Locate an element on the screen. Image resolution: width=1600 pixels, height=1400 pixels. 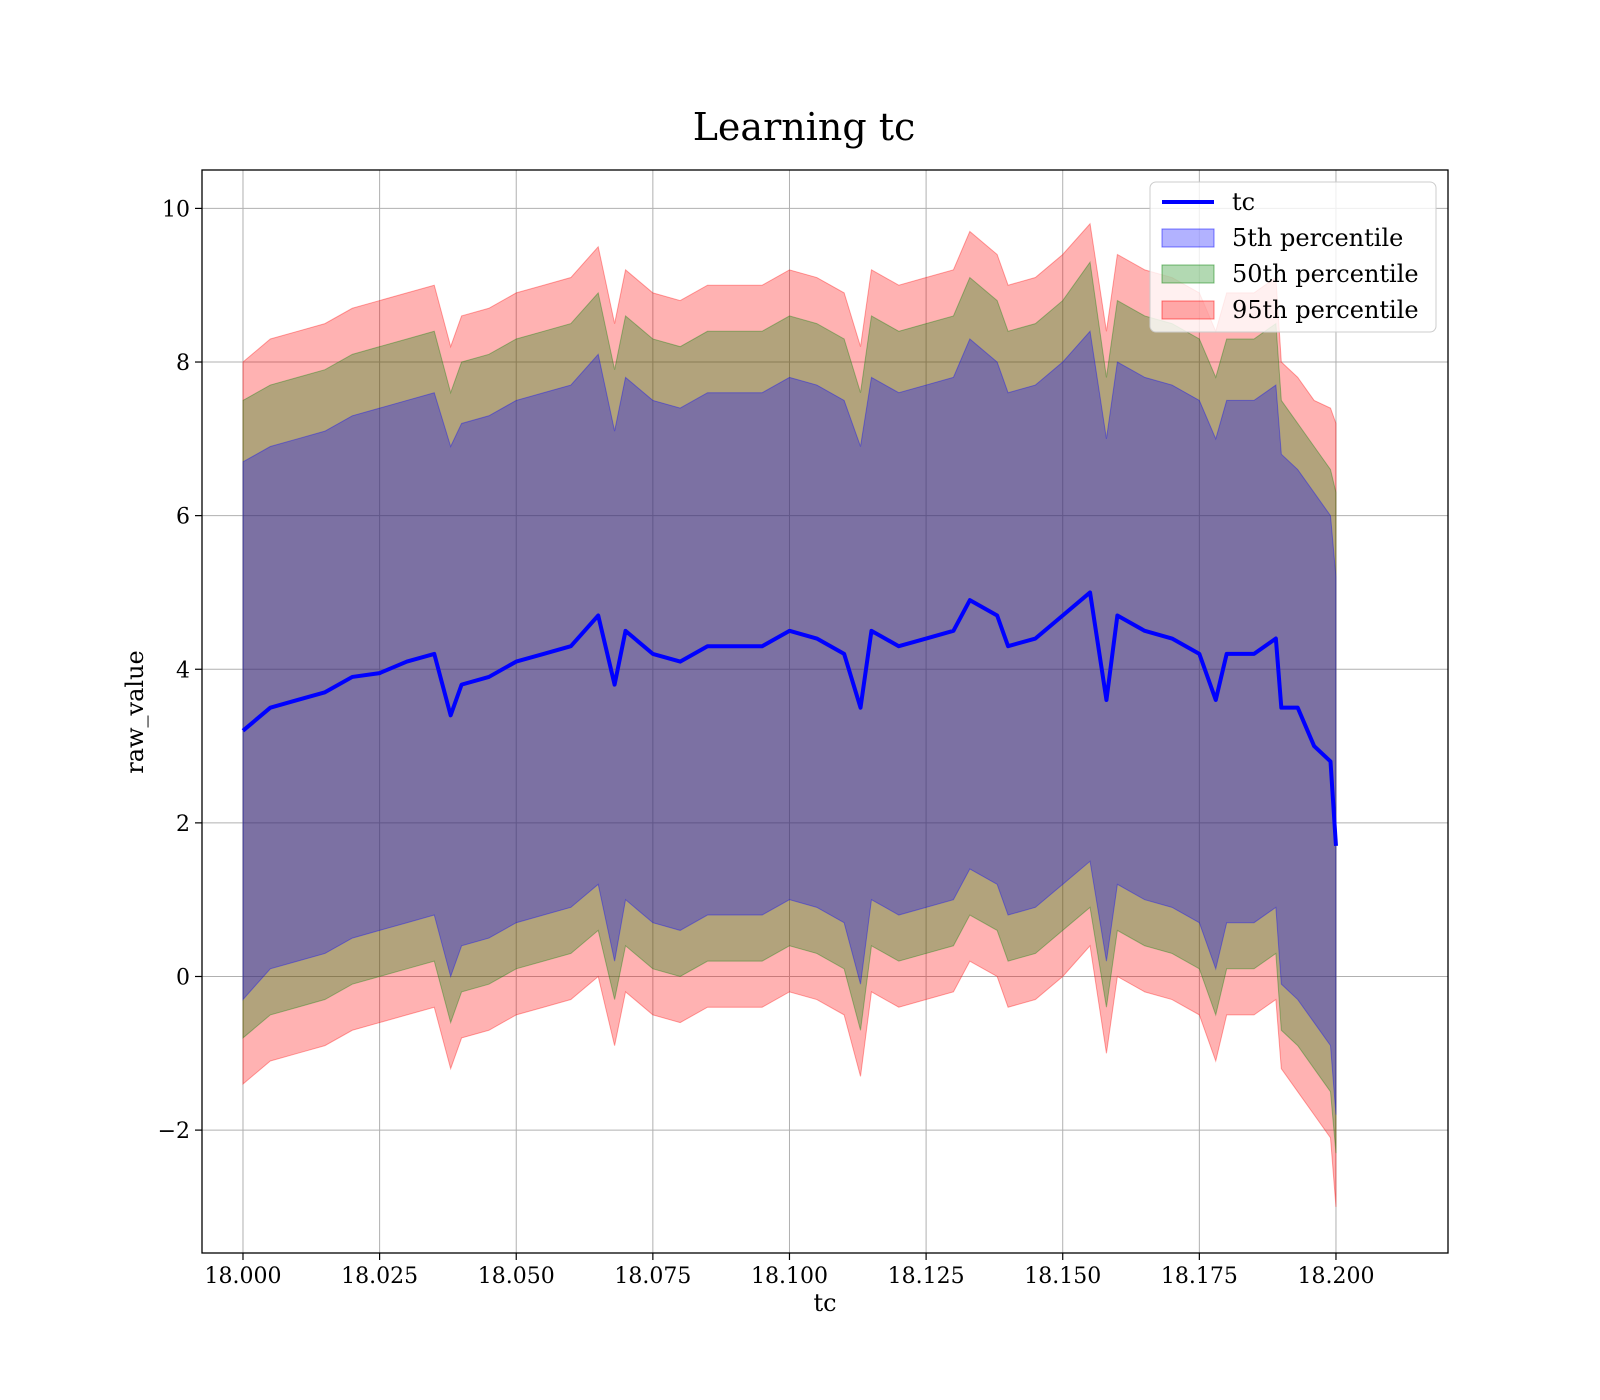
y-tick-label: 6 is located at coordinates (183, 517).